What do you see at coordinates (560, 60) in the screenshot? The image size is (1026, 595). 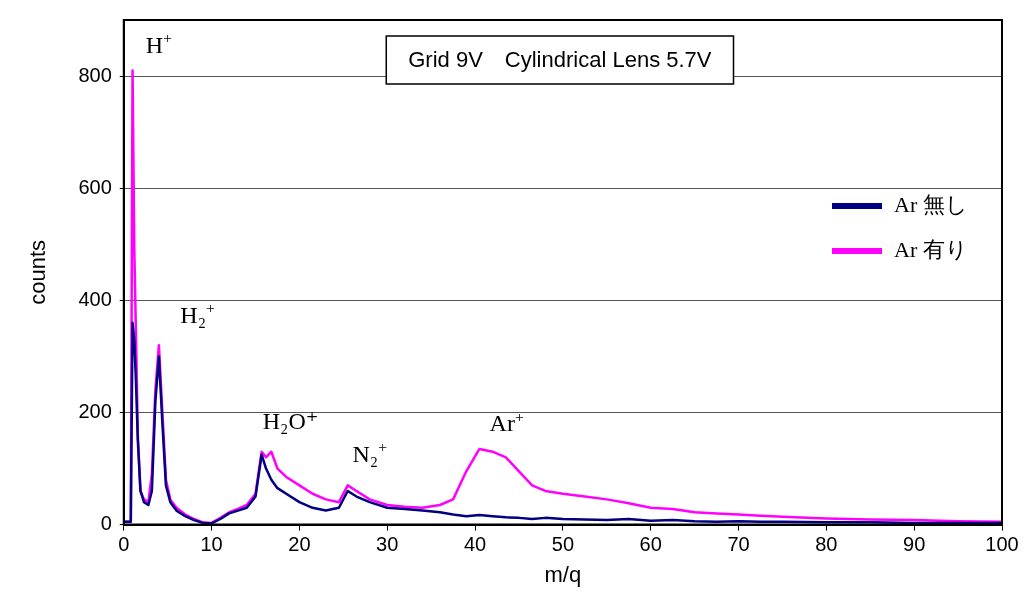 I see `text: Grid 9V Cylindrical Lens 5.7V` at bounding box center [560, 60].